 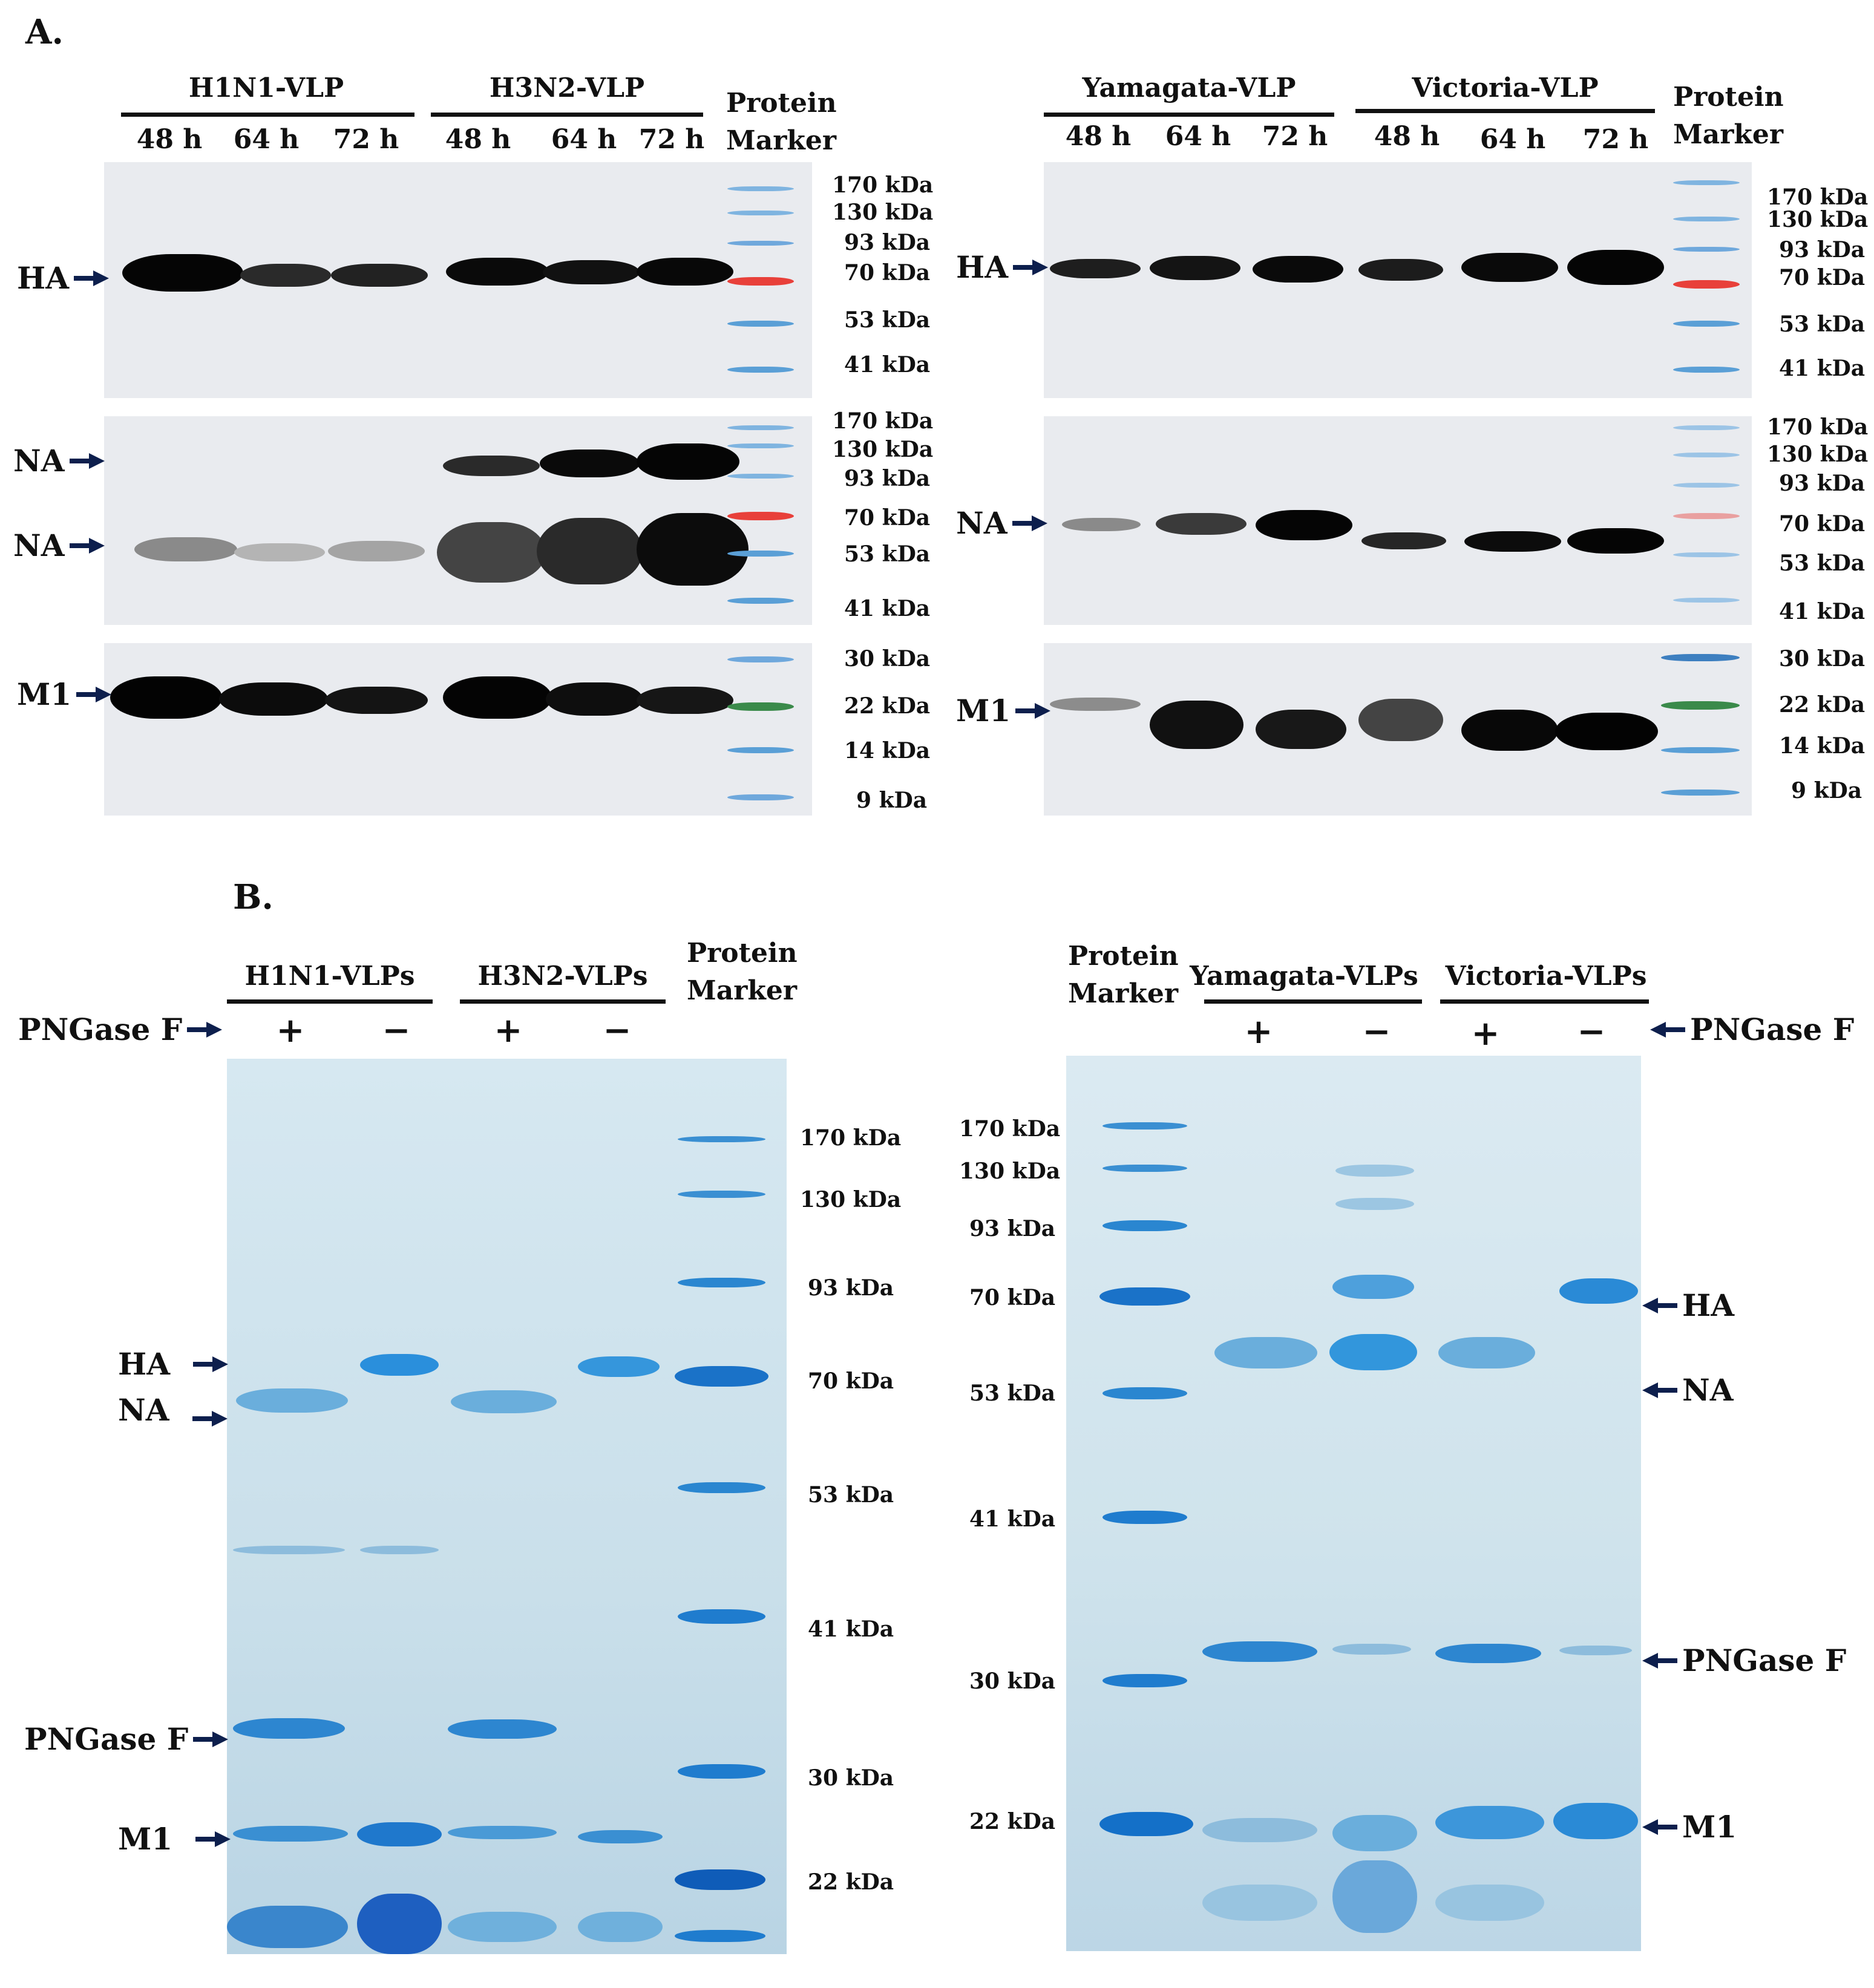 What do you see at coordinates (1506, 88) in the screenshot?
I see `group-victoria-vlp: Victoria-VLP` at bounding box center [1506, 88].